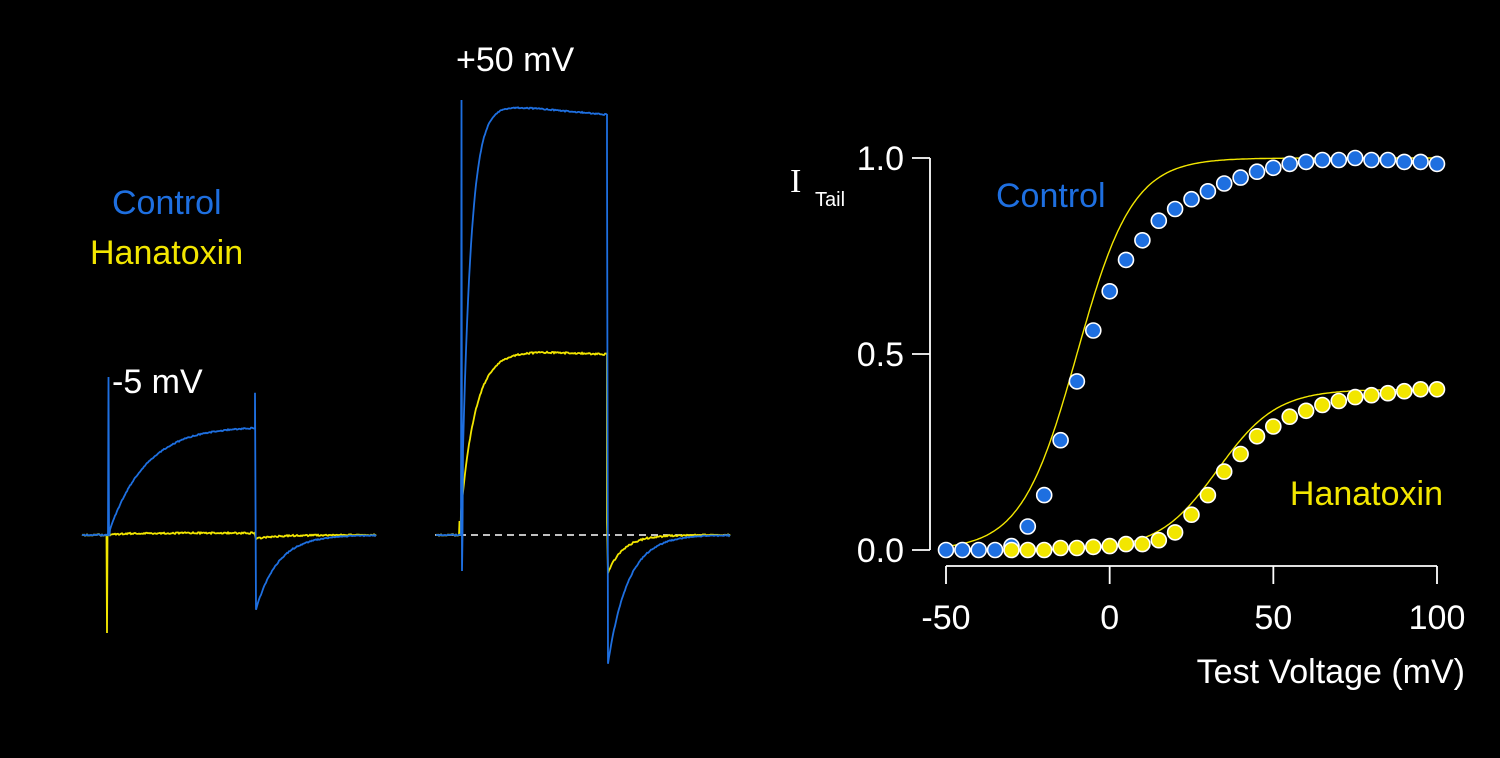 This screenshot has height=758, width=1500. What do you see at coordinates (167, 203) in the screenshot?
I see `legend-control-label: Control` at bounding box center [167, 203].